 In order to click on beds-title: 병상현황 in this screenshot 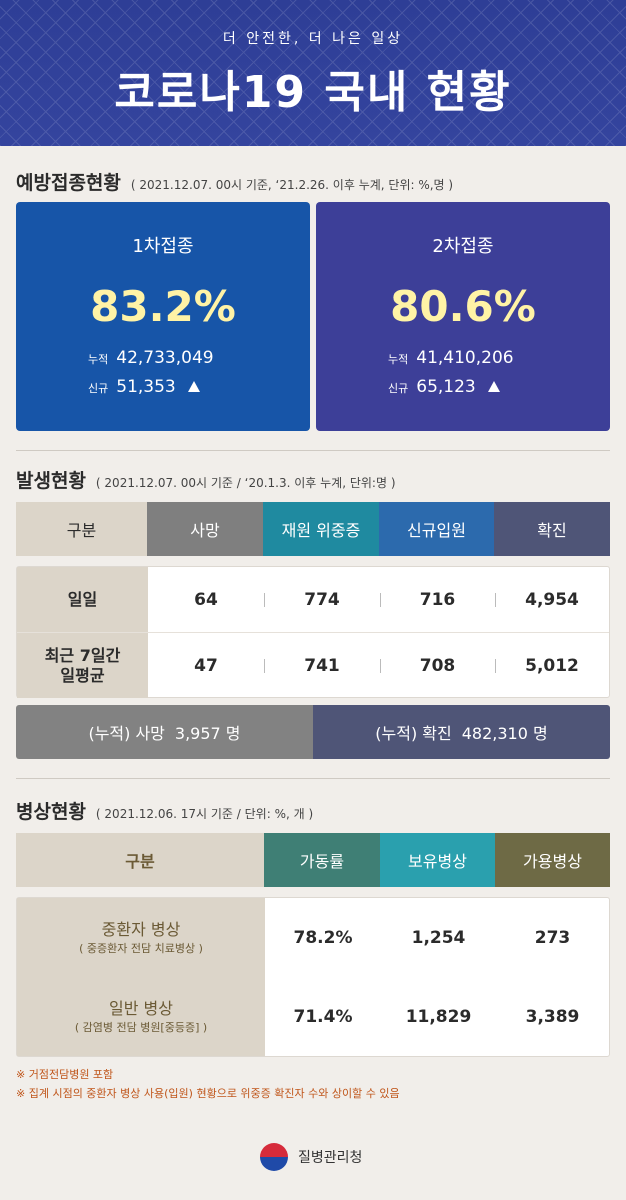, I will do `click(51, 812)`.